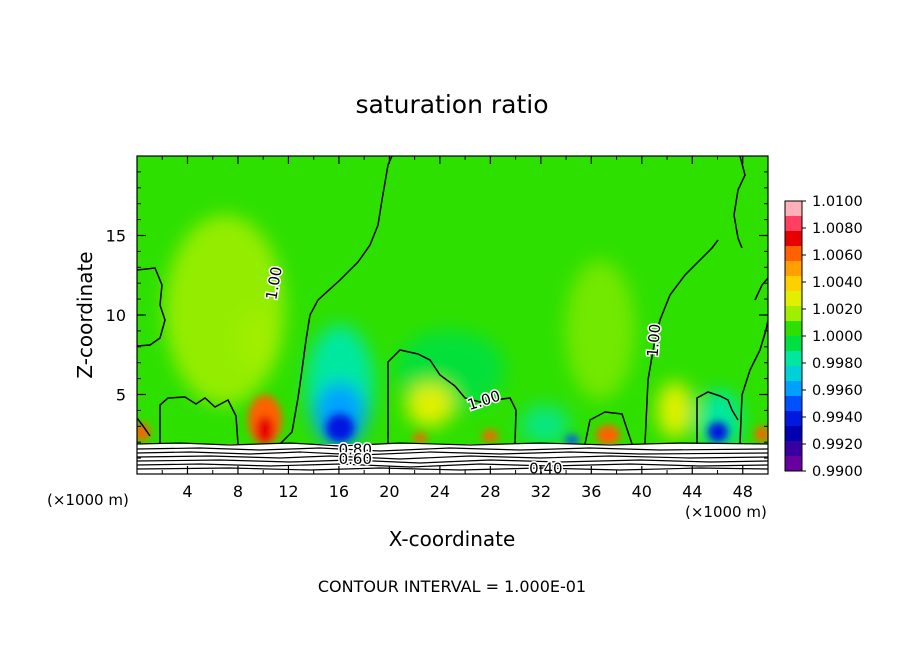  I want to click on x-unit-label-left: (×1000 m), so click(88, 500).